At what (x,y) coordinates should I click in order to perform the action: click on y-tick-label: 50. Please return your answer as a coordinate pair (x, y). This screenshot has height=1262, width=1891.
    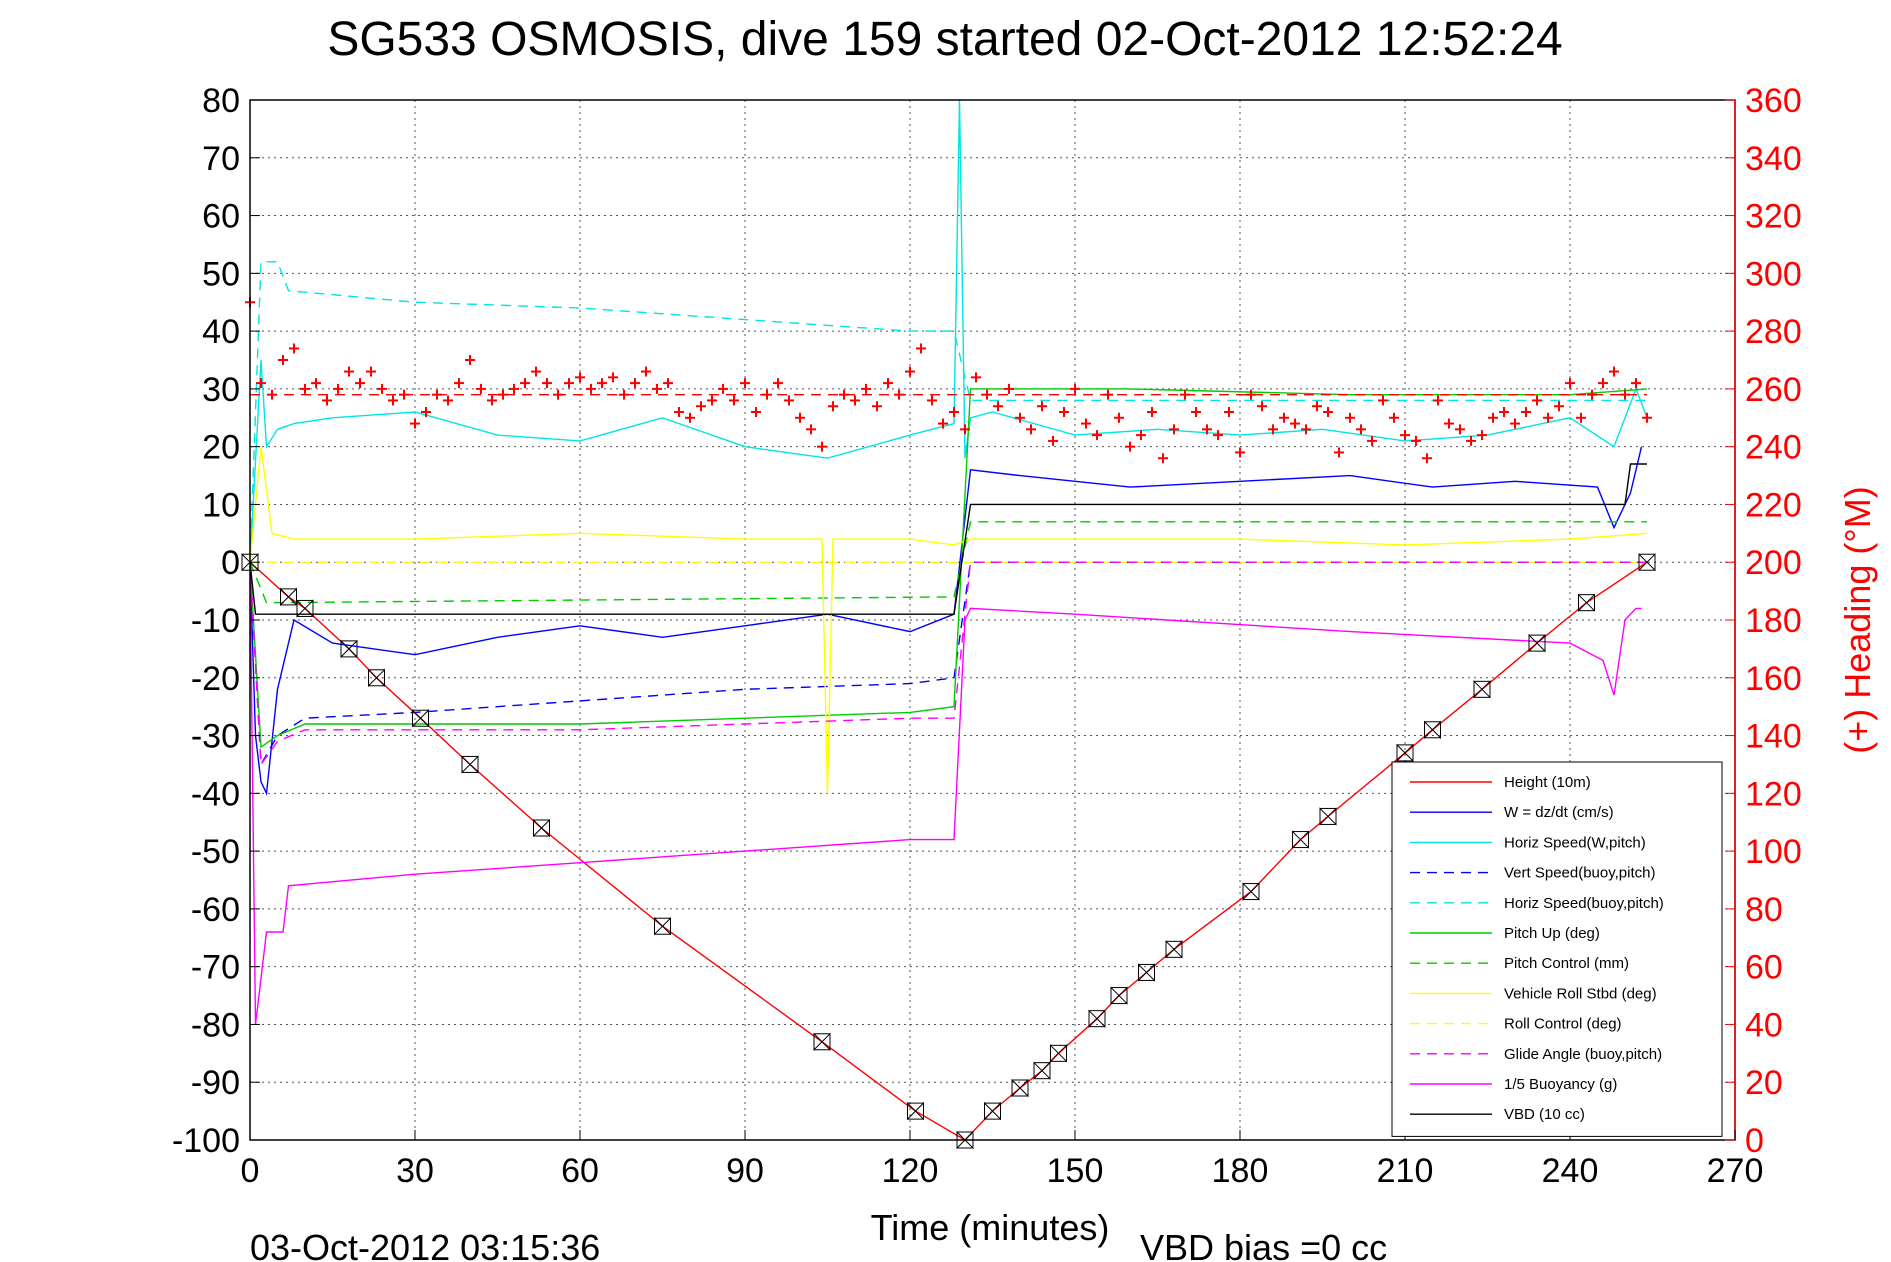
    Looking at the image, I should click on (221, 274).